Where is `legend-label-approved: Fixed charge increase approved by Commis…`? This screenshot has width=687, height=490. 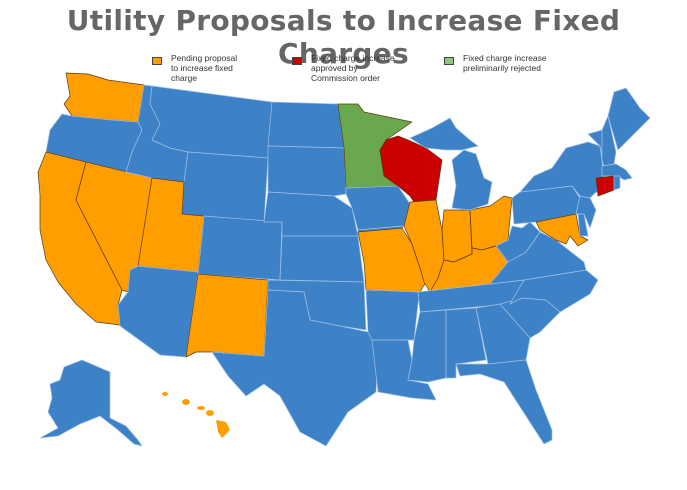 legend-label-approved: Fixed charge increase approved by Commis… is located at coordinates (353, 68).